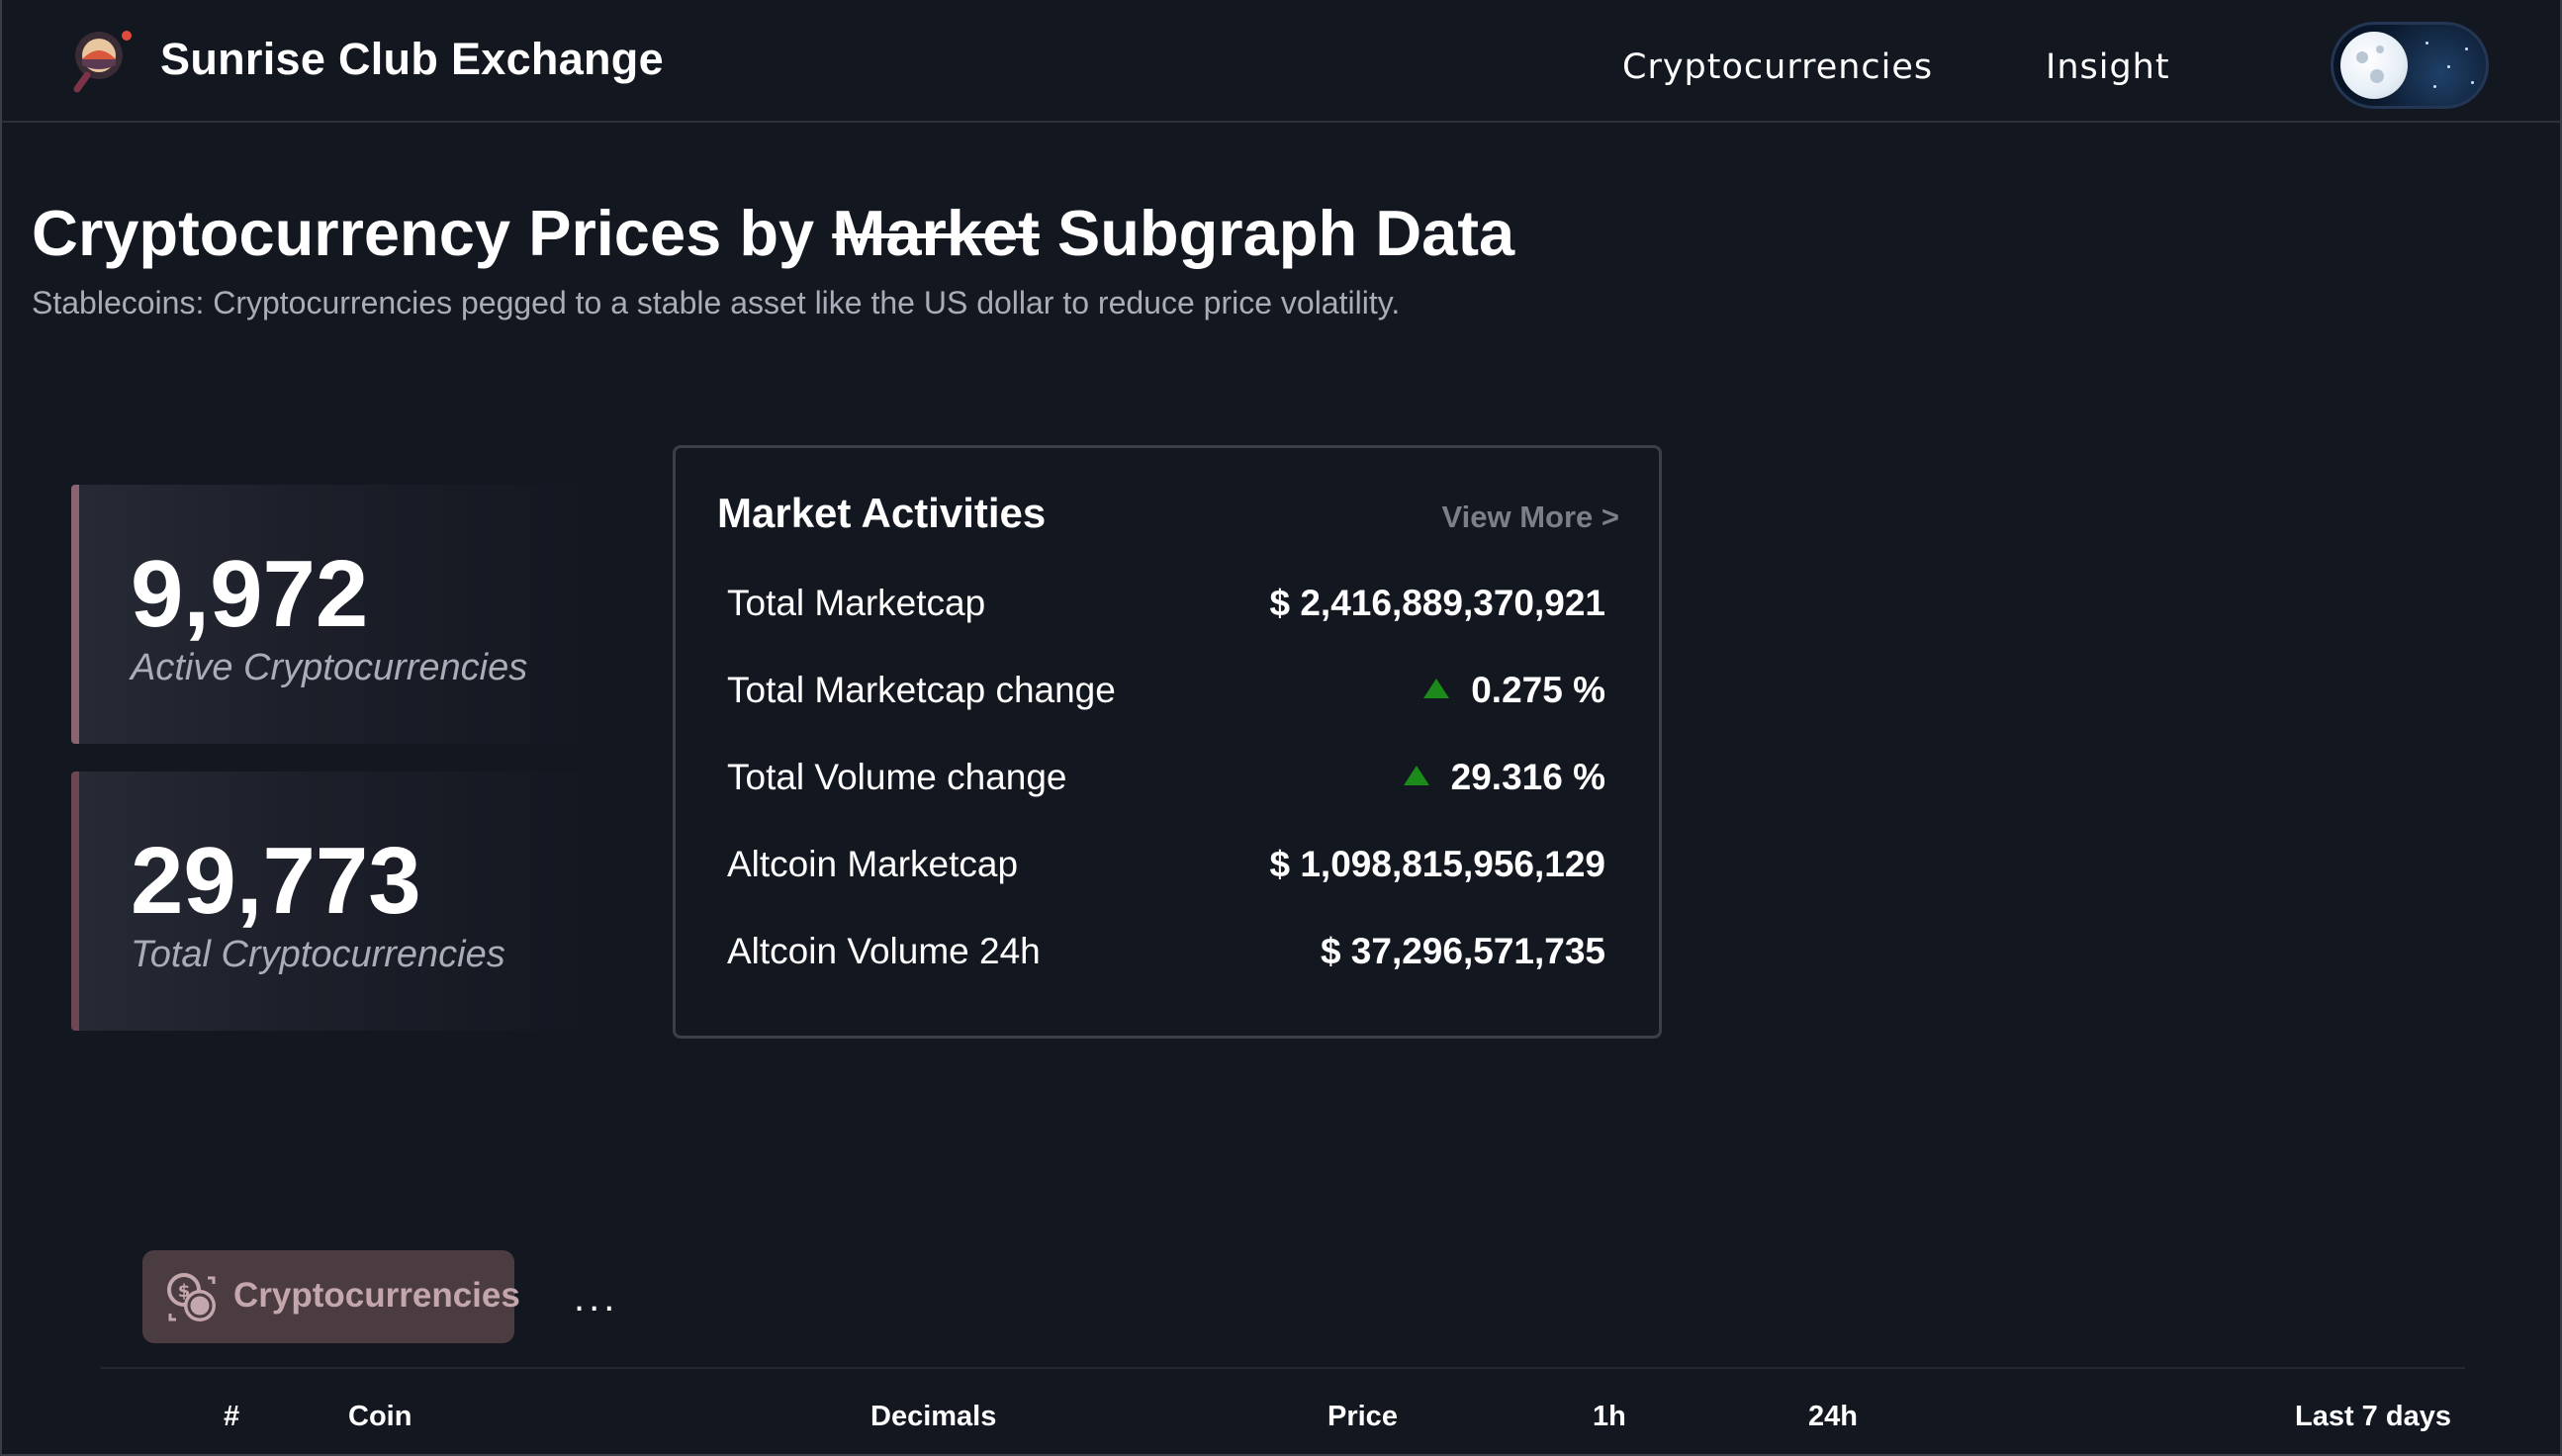 The width and height of the screenshot is (2562, 1456). What do you see at coordinates (936, 233) in the screenshot?
I see `title-struck-word: Market` at bounding box center [936, 233].